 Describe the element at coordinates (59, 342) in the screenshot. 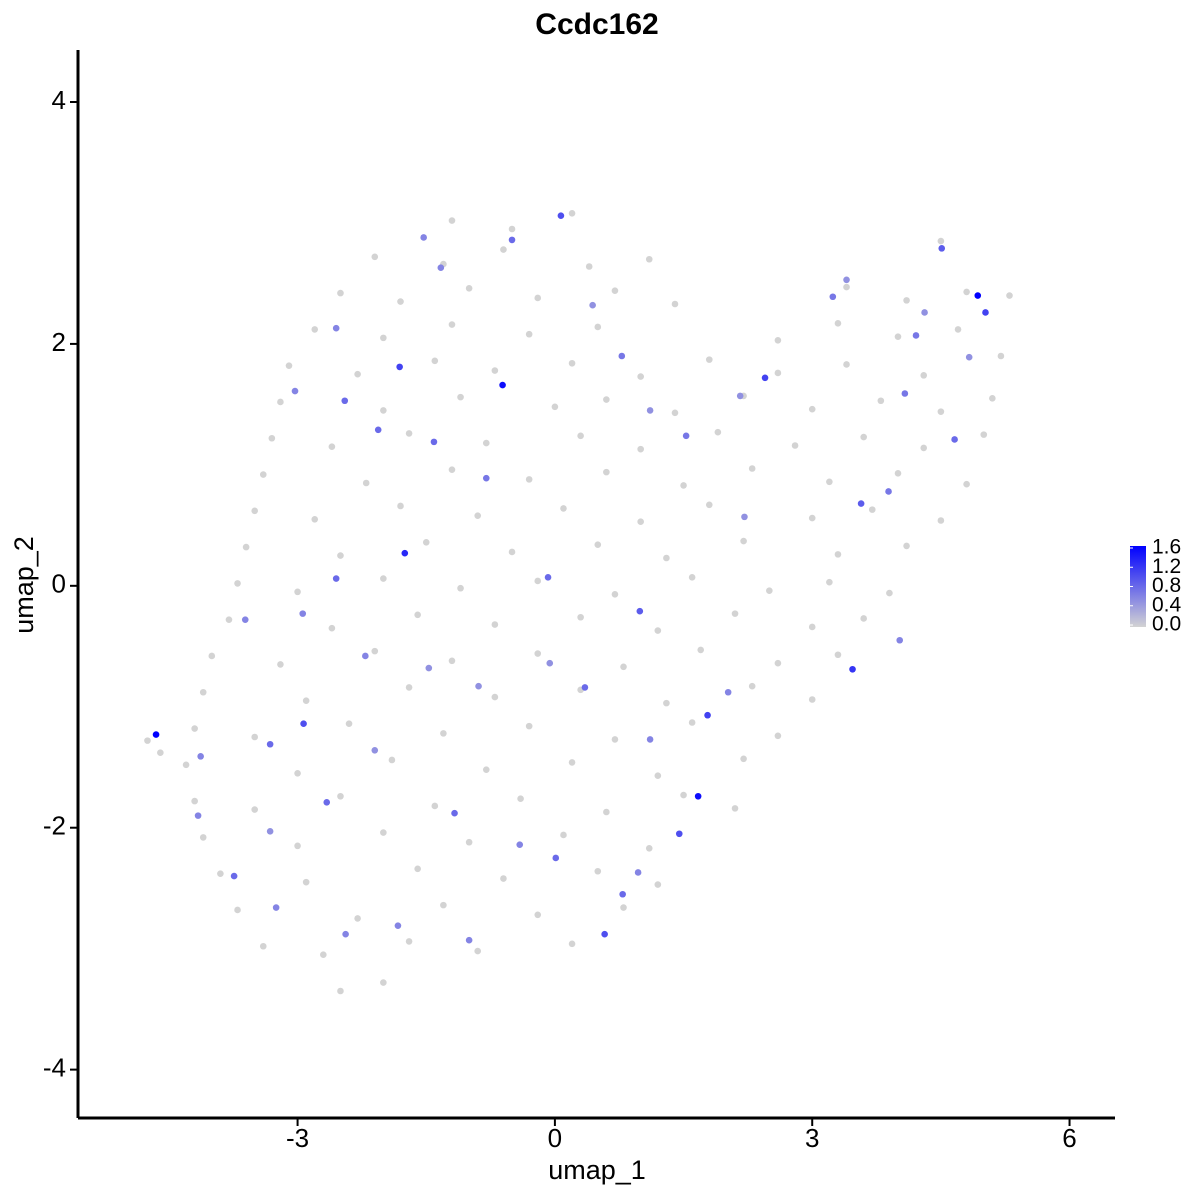

I see `y-tick-label: 2` at that location.